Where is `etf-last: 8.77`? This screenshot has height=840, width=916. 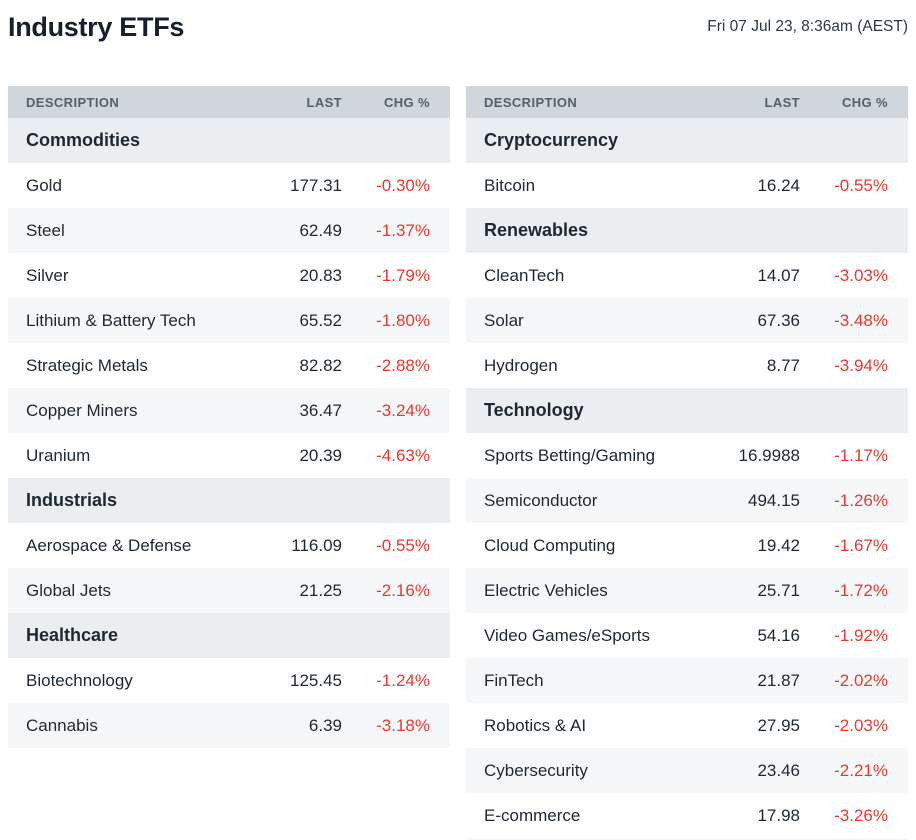
etf-last: 8.77 is located at coordinates (783, 365).